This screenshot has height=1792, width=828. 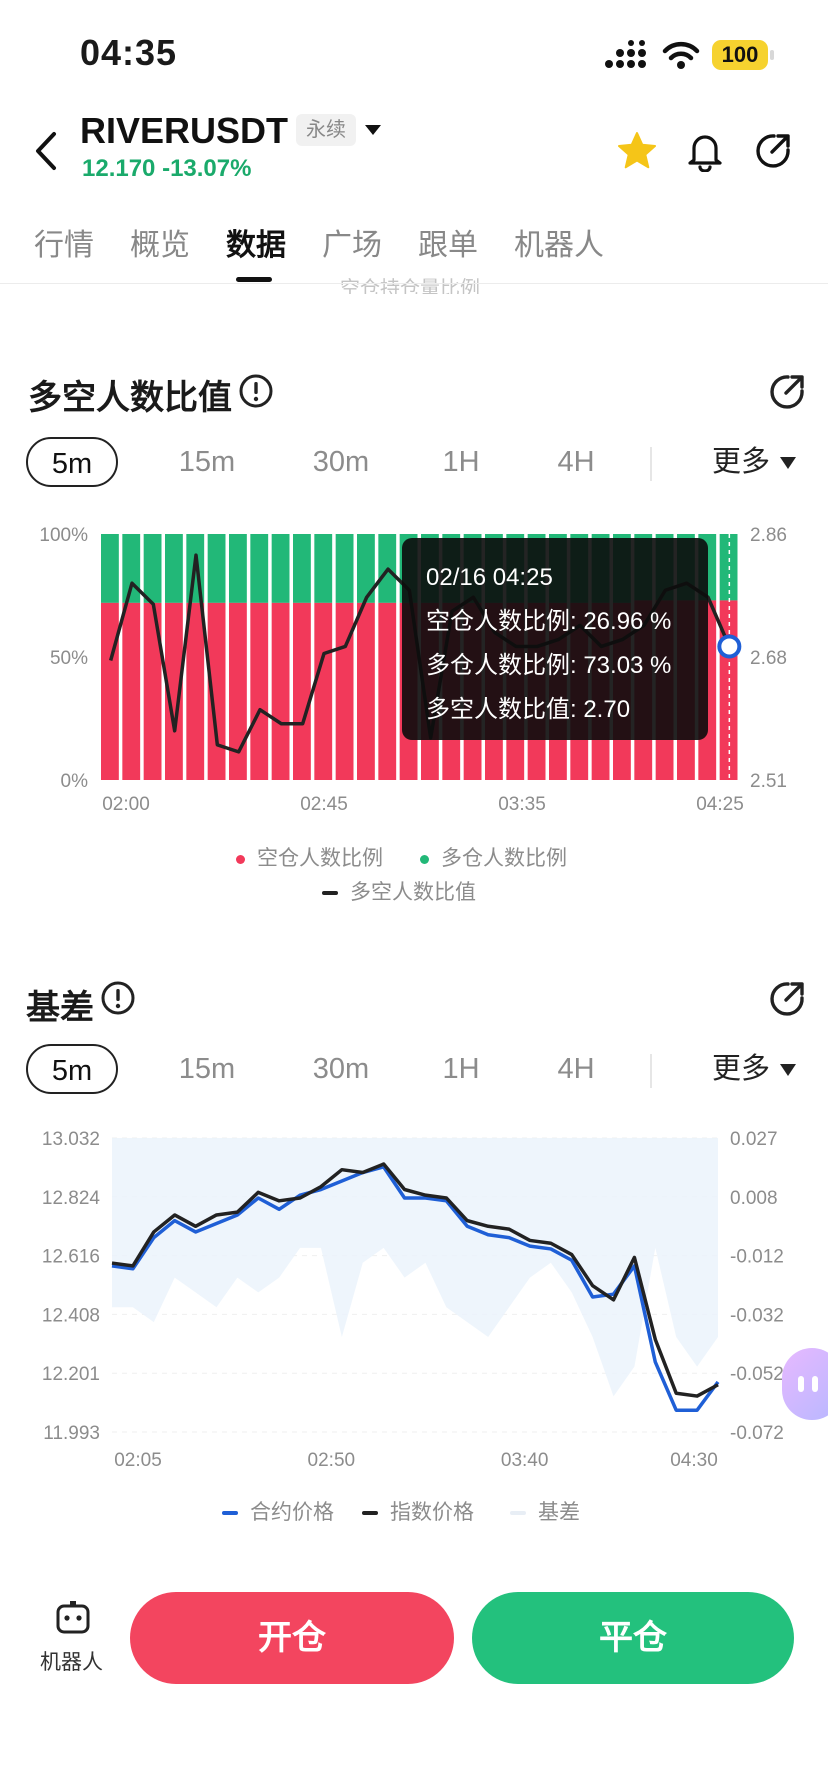 What do you see at coordinates (705, 151) in the screenshot?
I see `alert-bell-icon` at bounding box center [705, 151].